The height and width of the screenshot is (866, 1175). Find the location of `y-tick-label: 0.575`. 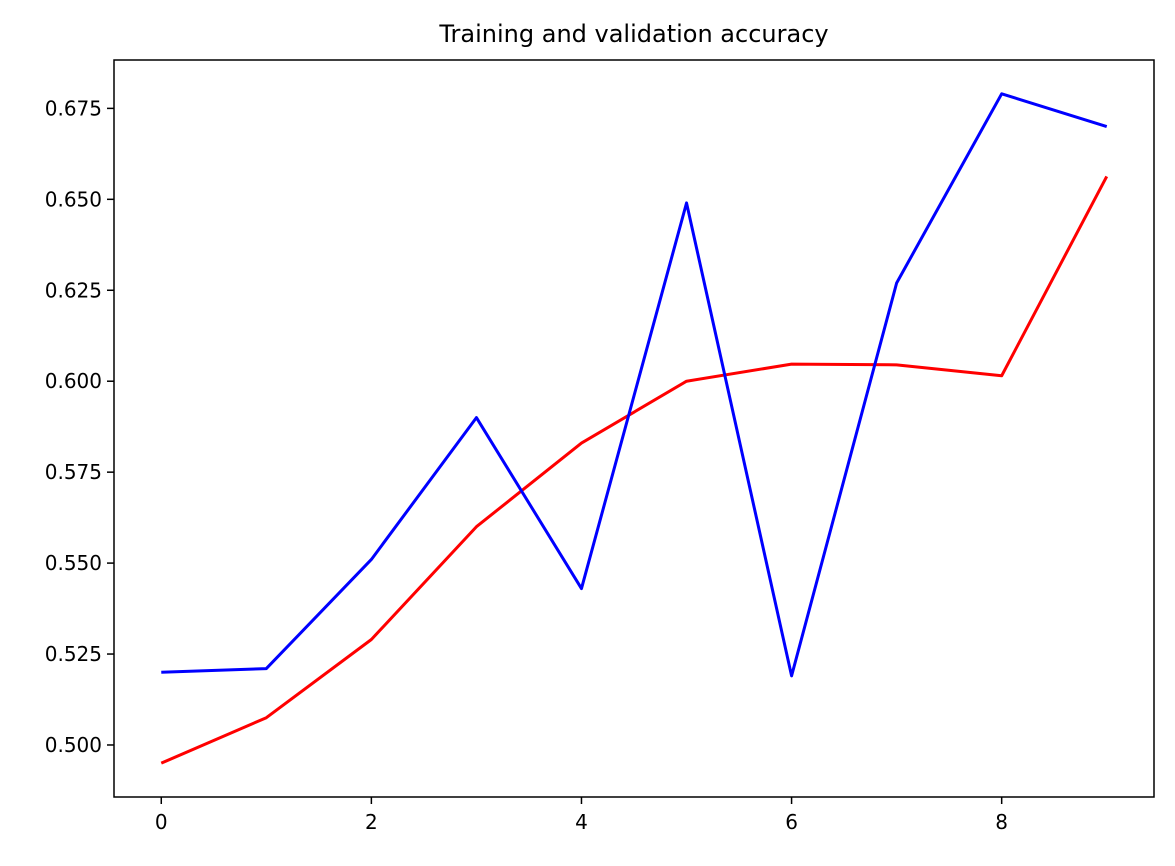

y-tick-label: 0.575 is located at coordinates (73, 472).